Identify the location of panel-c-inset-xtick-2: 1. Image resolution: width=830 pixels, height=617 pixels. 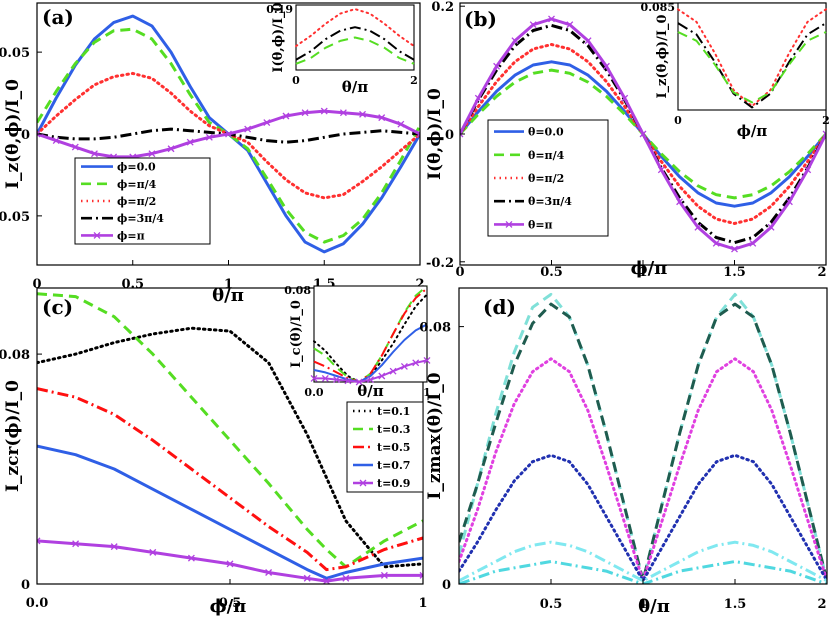
(427, 392).